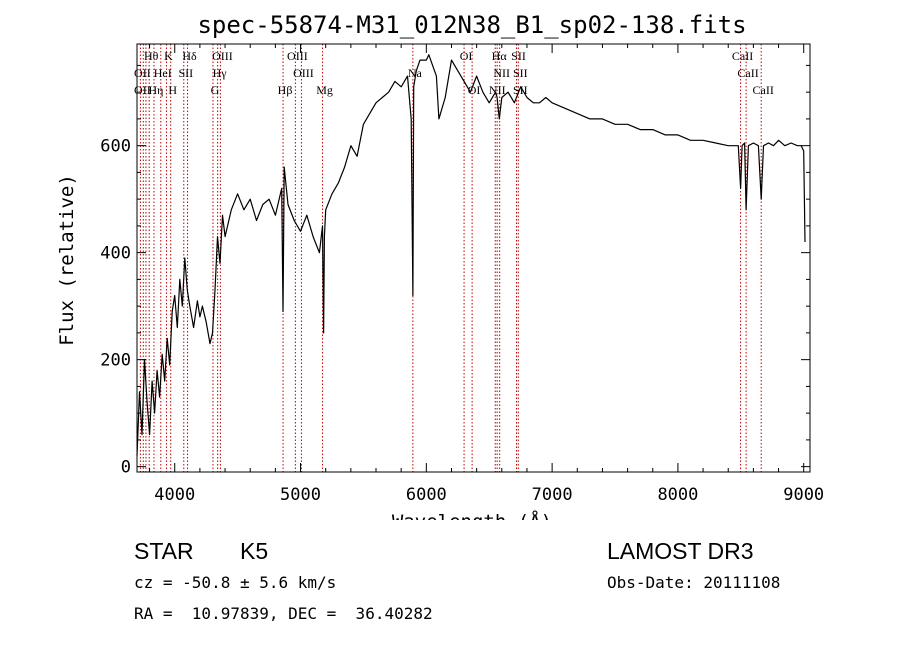 This screenshot has height=649, width=900. Describe the element at coordinates (500, 56) in the screenshot. I see `line-label: Hα` at that location.